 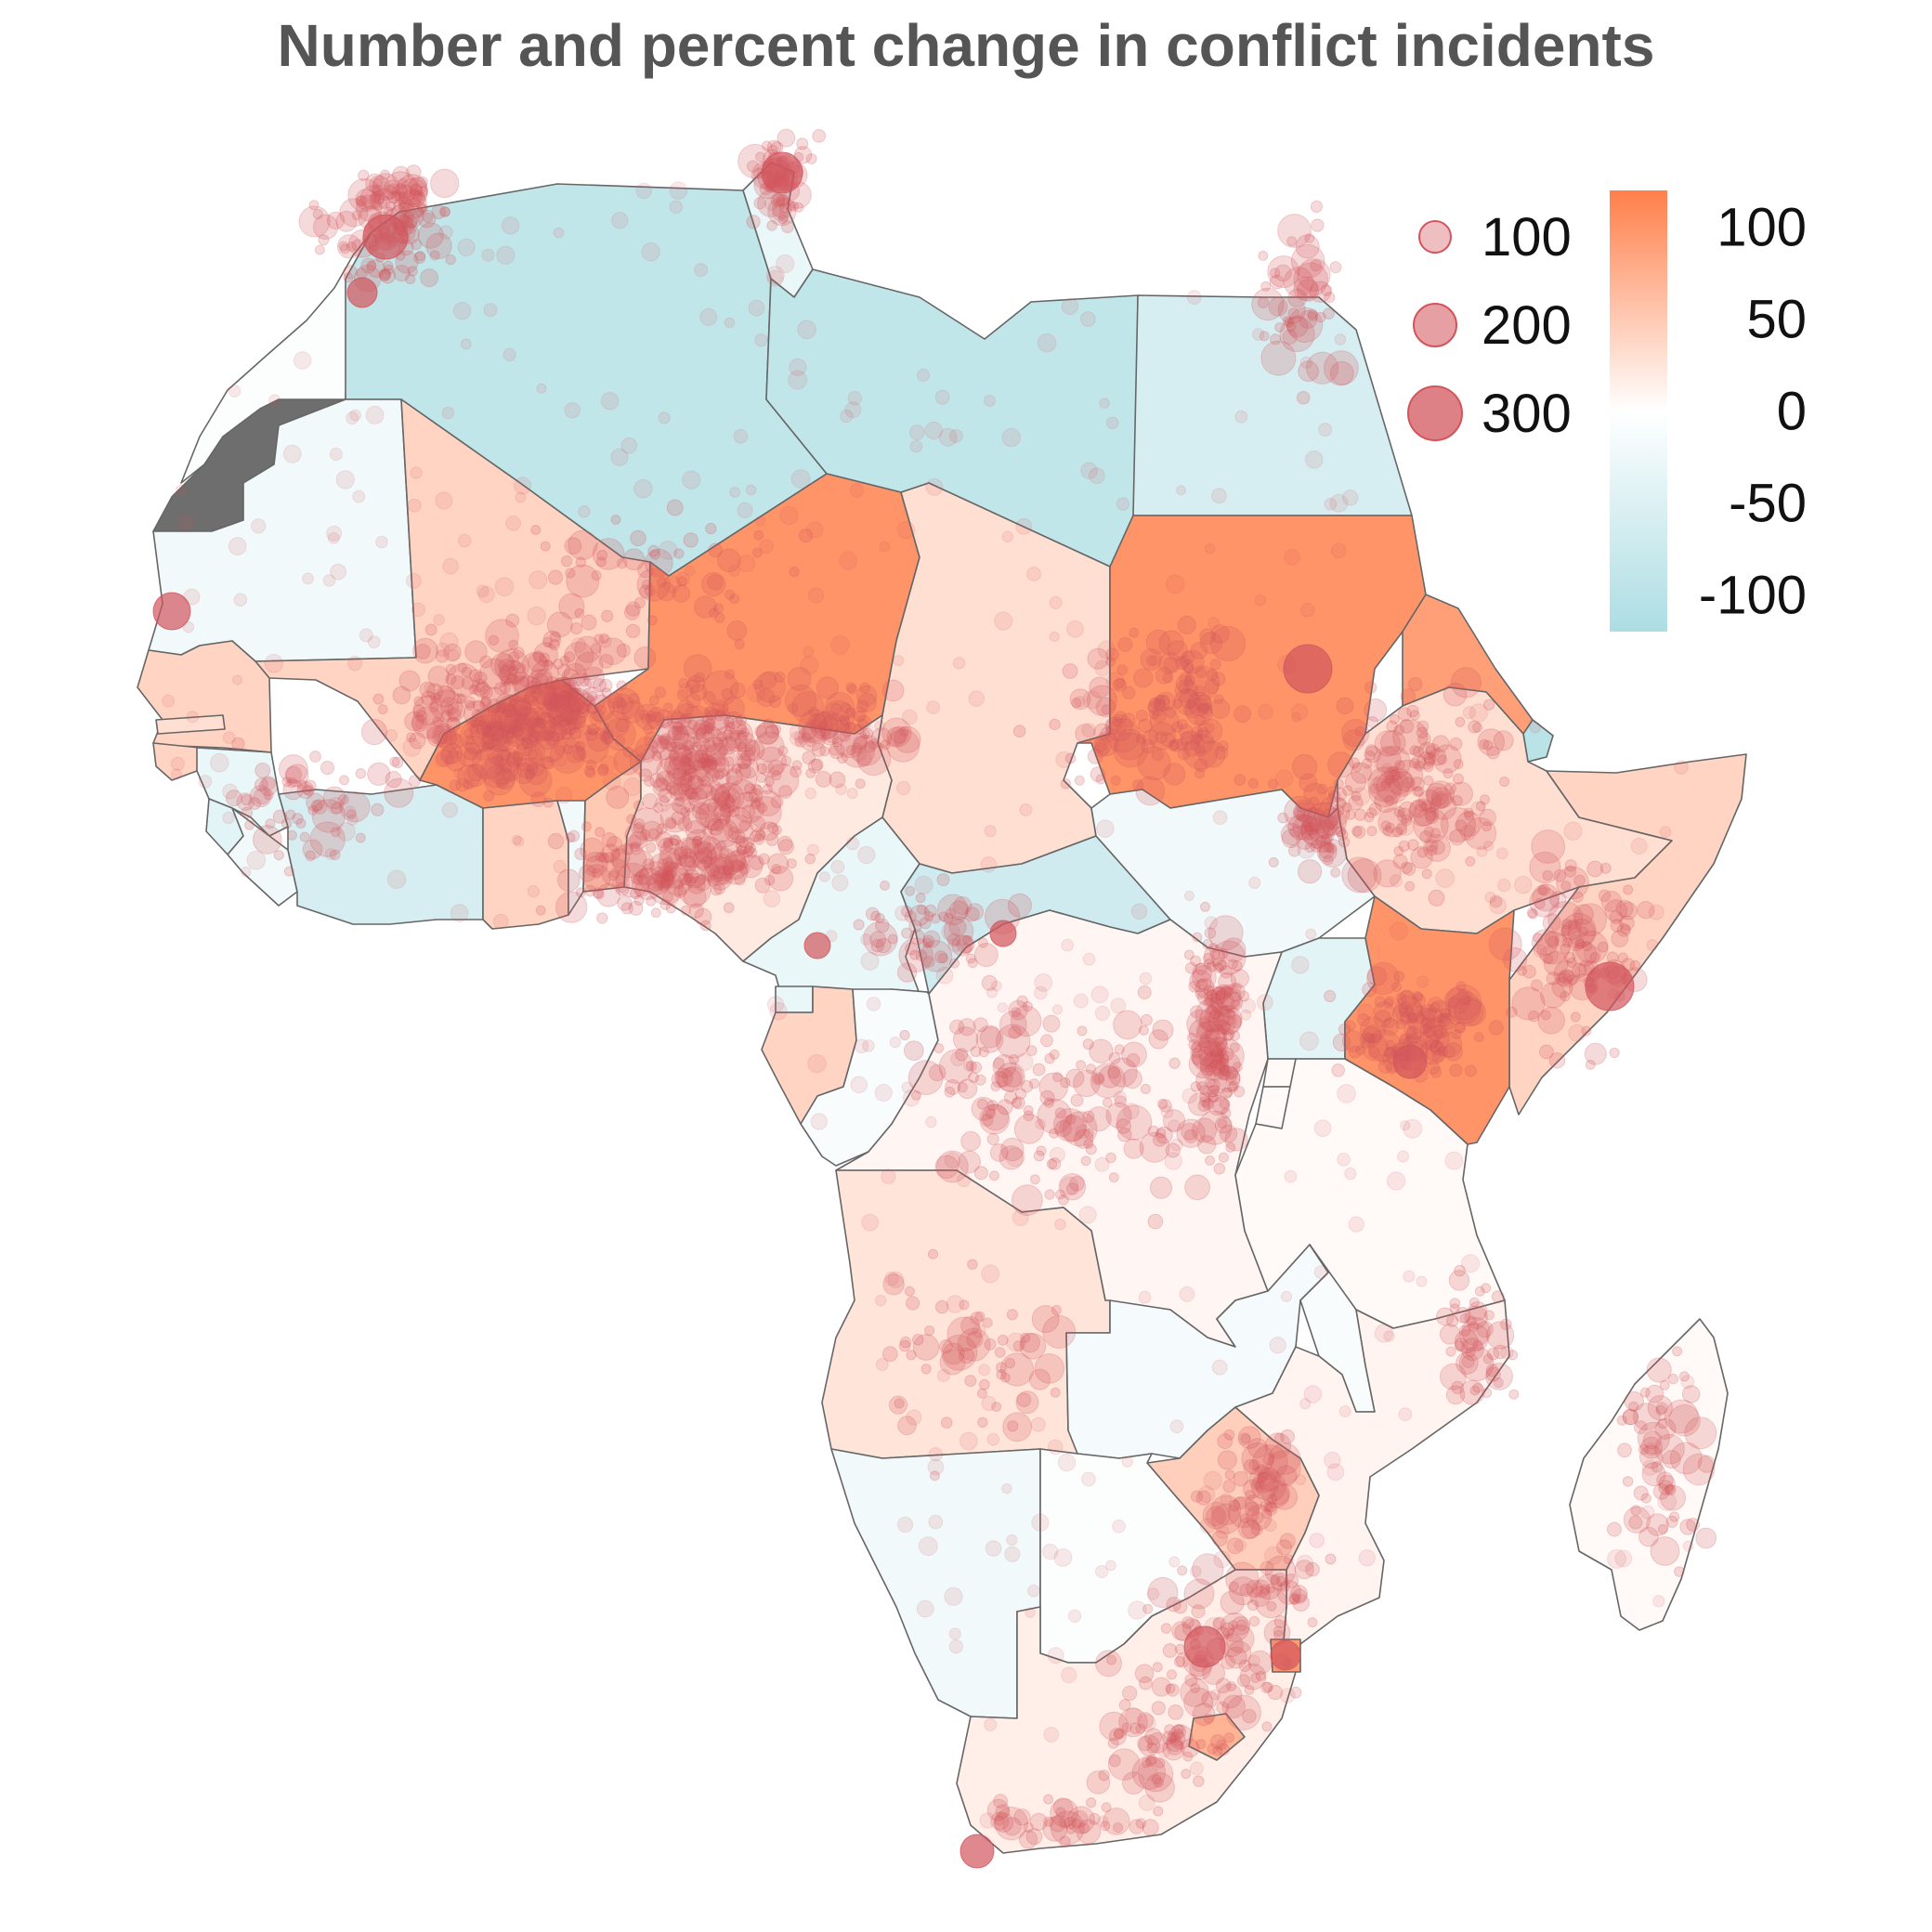 What do you see at coordinates (1708, 411) in the screenshot?
I see `color-legend: 100 50 0 -50 -100` at bounding box center [1708, 411].